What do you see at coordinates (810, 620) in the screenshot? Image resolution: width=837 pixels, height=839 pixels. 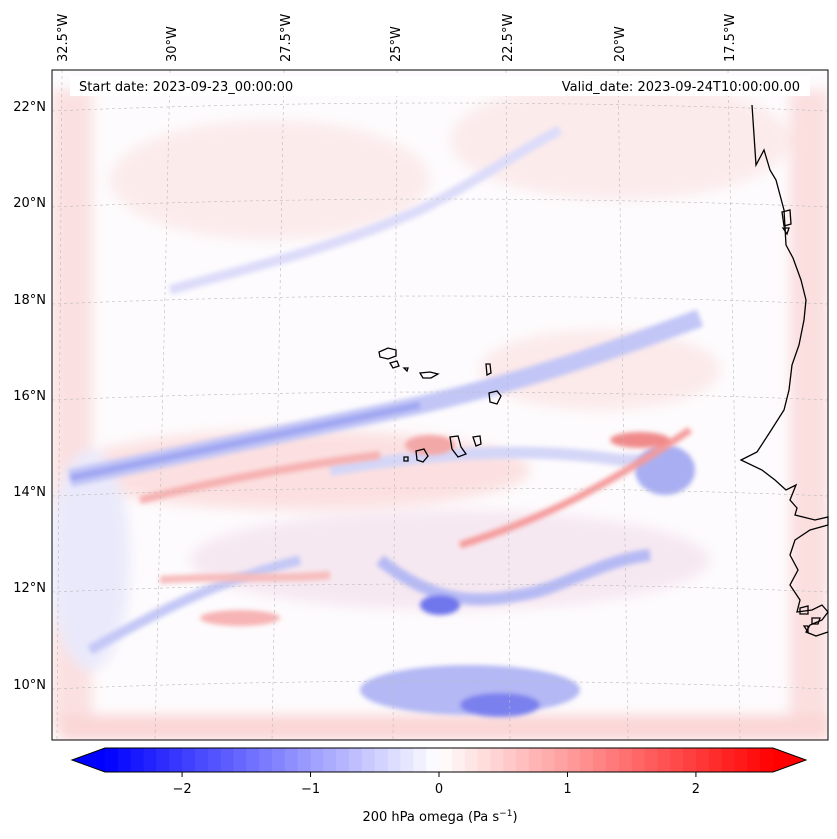 I see `bijagos-islands` at bounding box center [810, 620].